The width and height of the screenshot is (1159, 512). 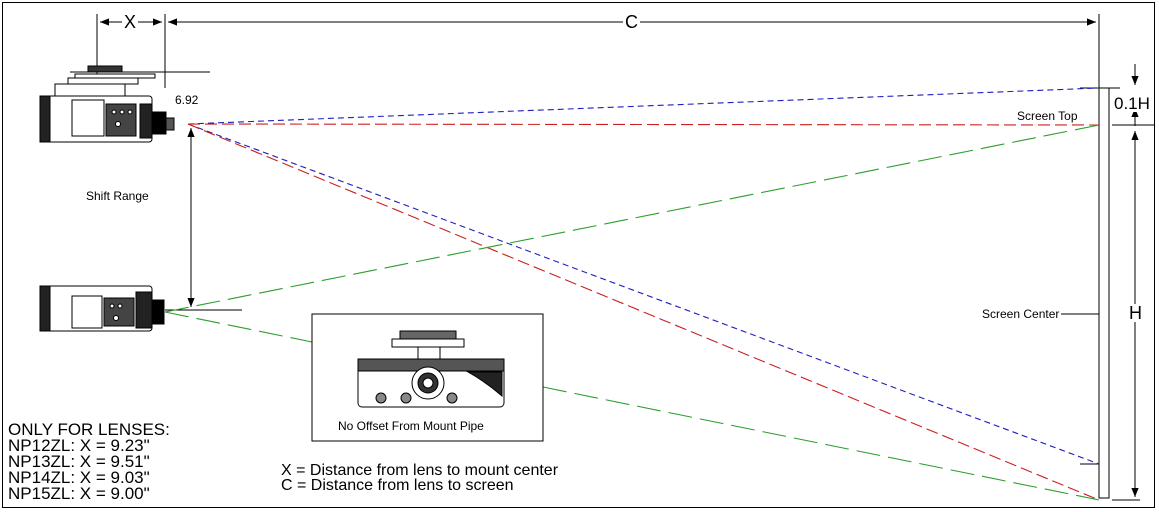 I want to click on inset-box, so click(x=427, y=377).